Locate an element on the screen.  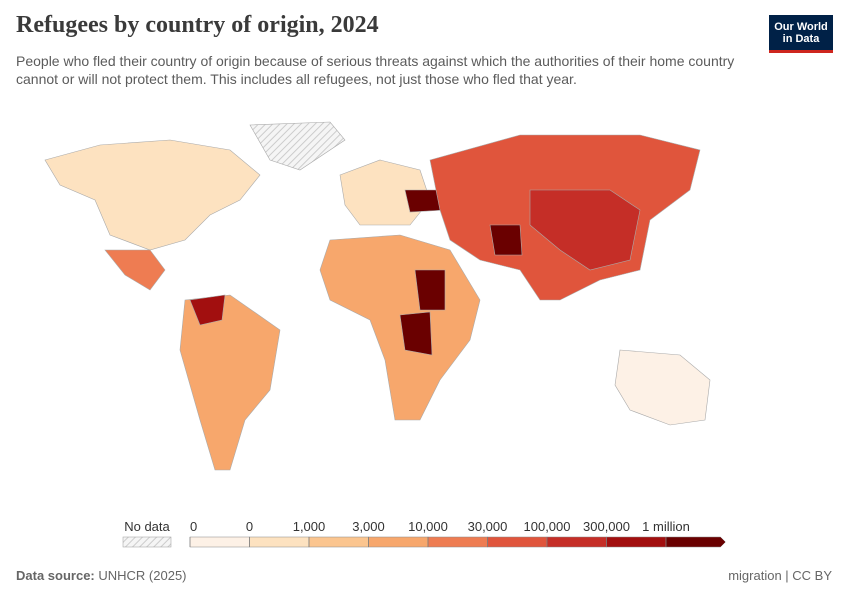
drc is located at coordinates (416, 333).